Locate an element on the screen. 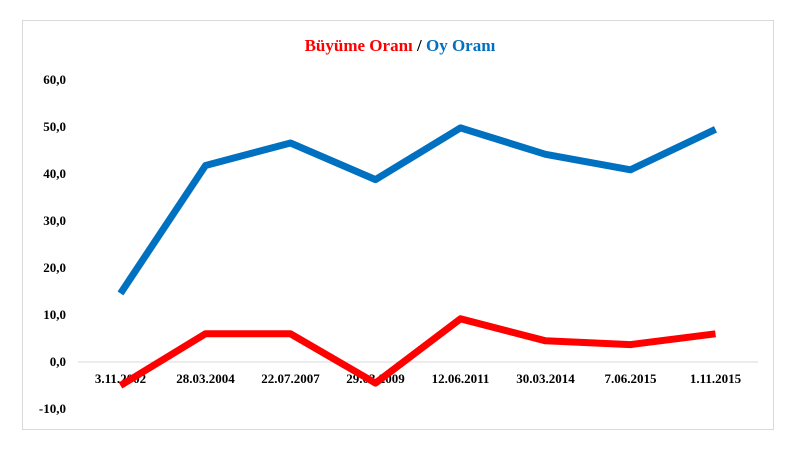  y-tick-label: 40,0 is located at coordinates (54, 173).